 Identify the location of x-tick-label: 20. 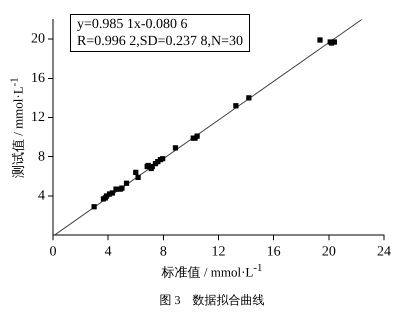
(329, 252).